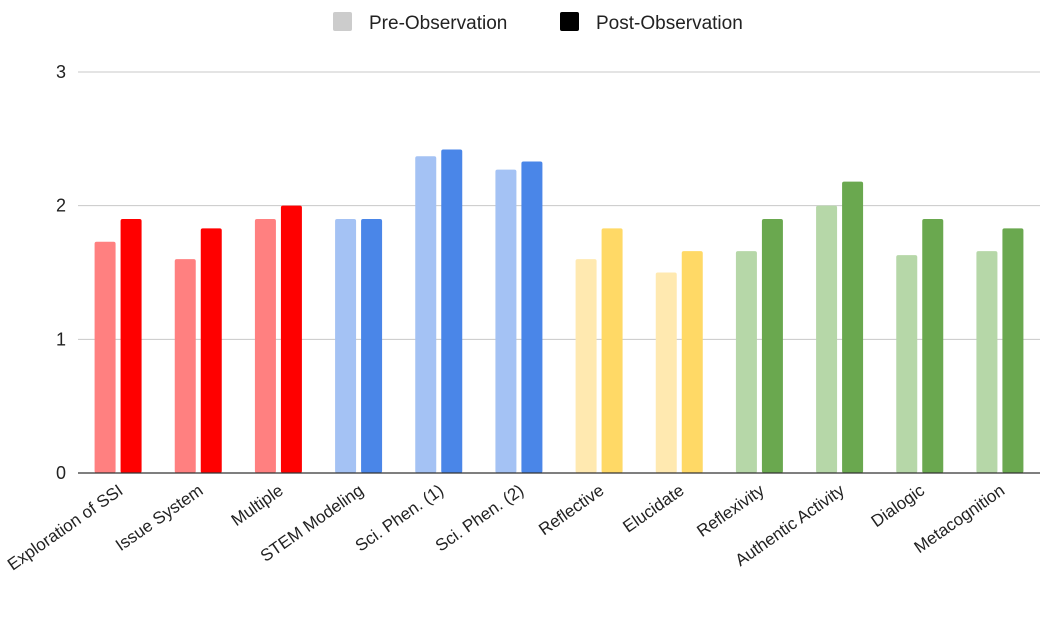  What do you see at coordinates (987, 362) in the screenshot?
I see `bar-pre-observation-metacognition` at bounding box center [987, 362].